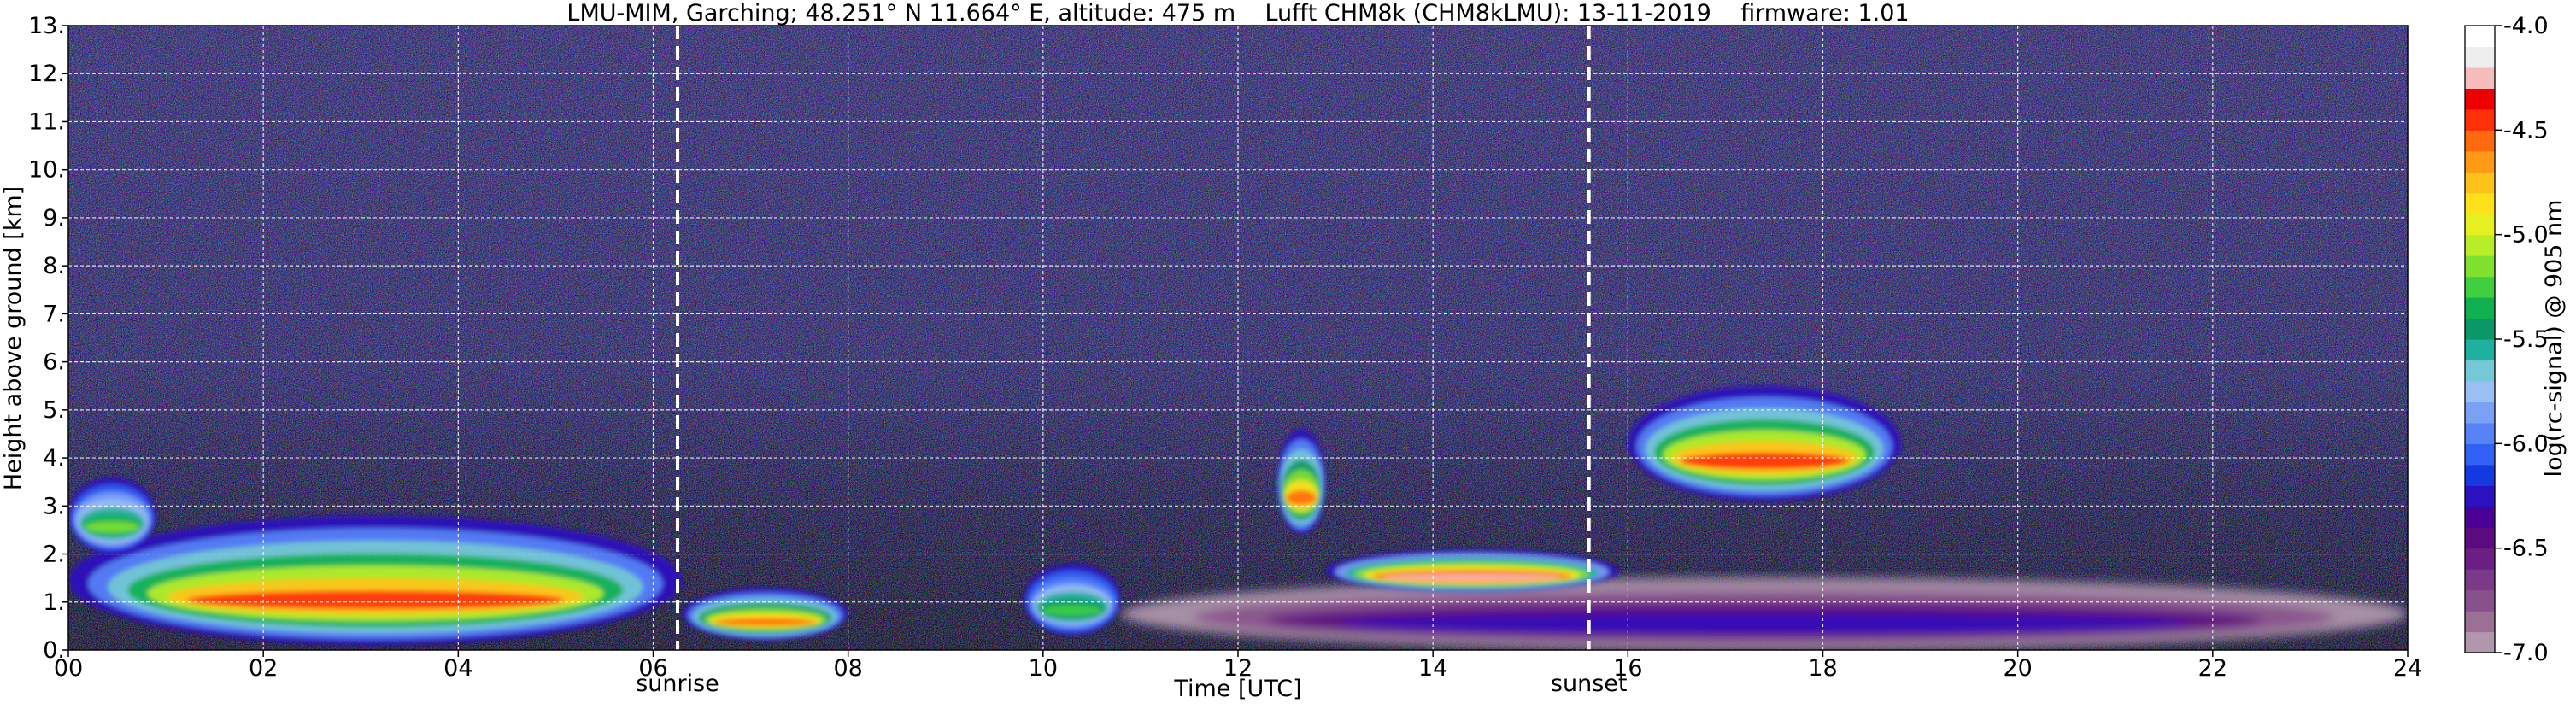 This screenshot has width=2576, height=709. Describe the element at coordinates (1131, 684) in the screenshot. I see `annotations: sunrise sunset` at that location.